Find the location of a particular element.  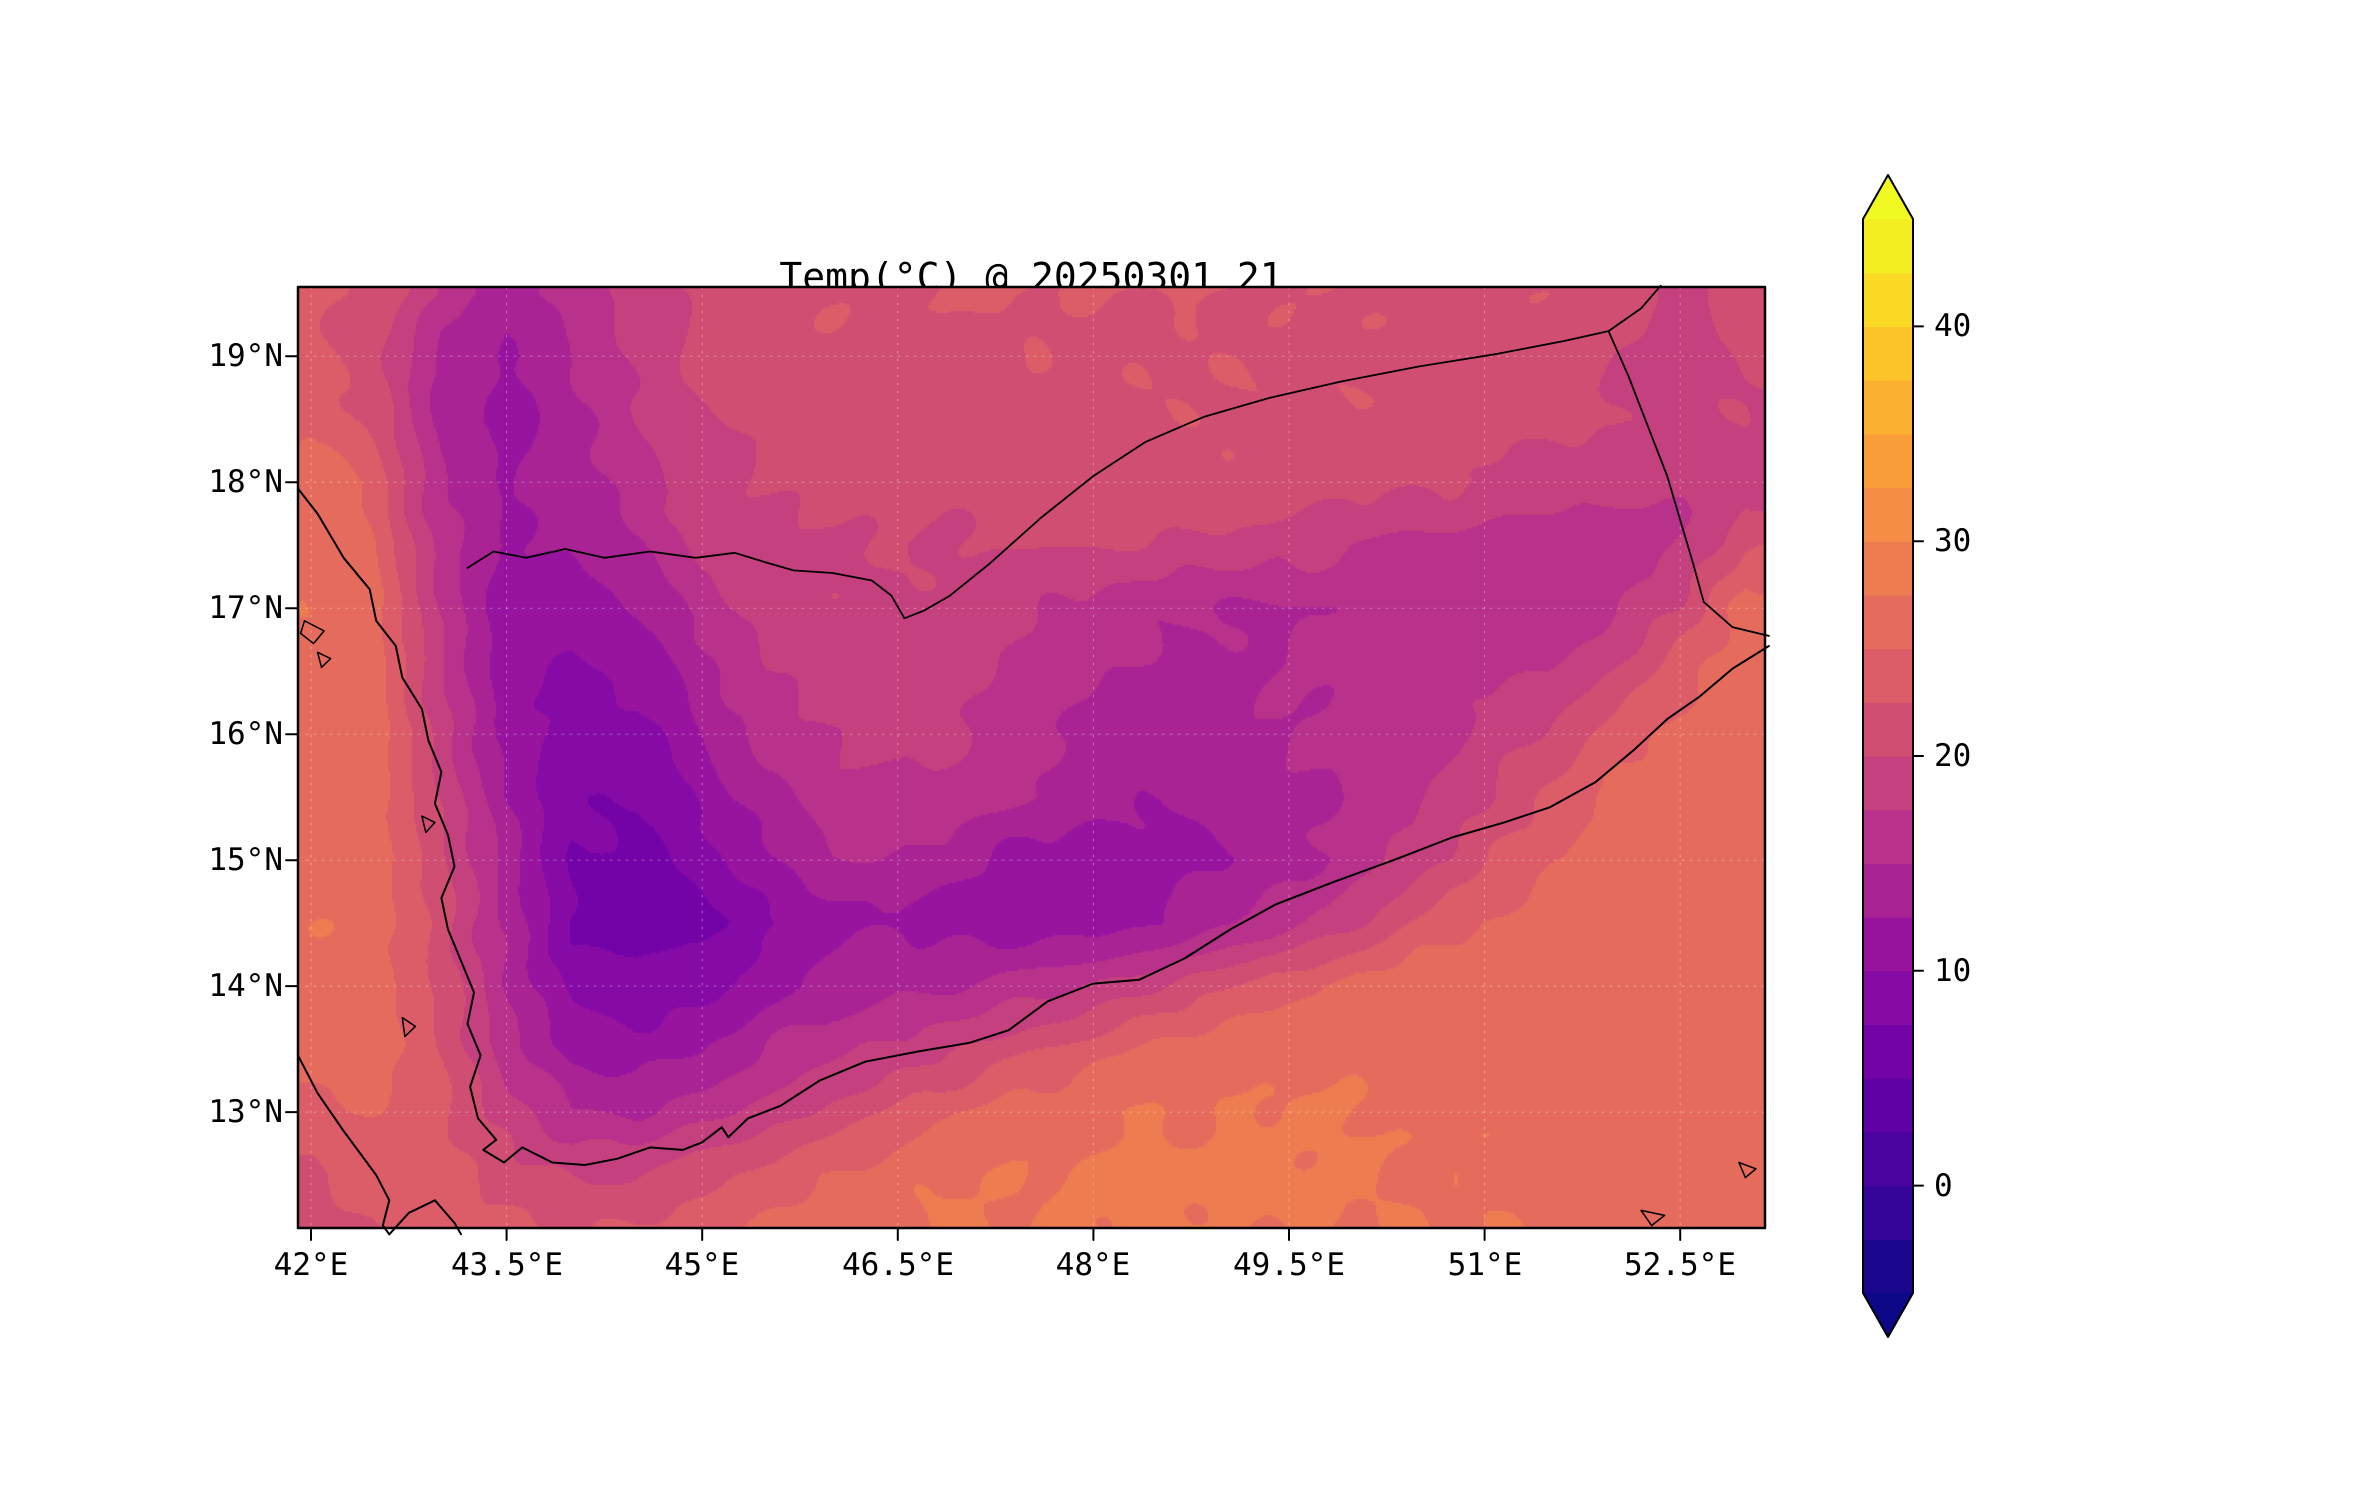

colorbar-tick-label: 40 is located at coordinates (1953, 326).